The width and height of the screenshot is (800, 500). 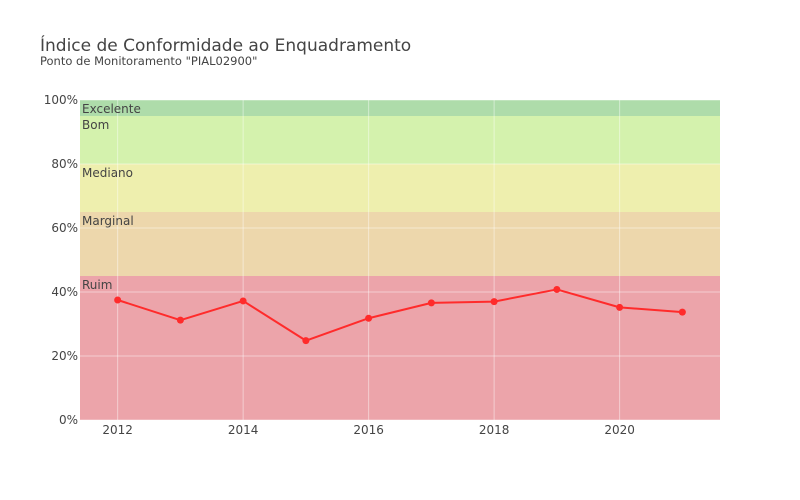 I want to click on x-tick-label: 2014, so click(x=243, y=430).